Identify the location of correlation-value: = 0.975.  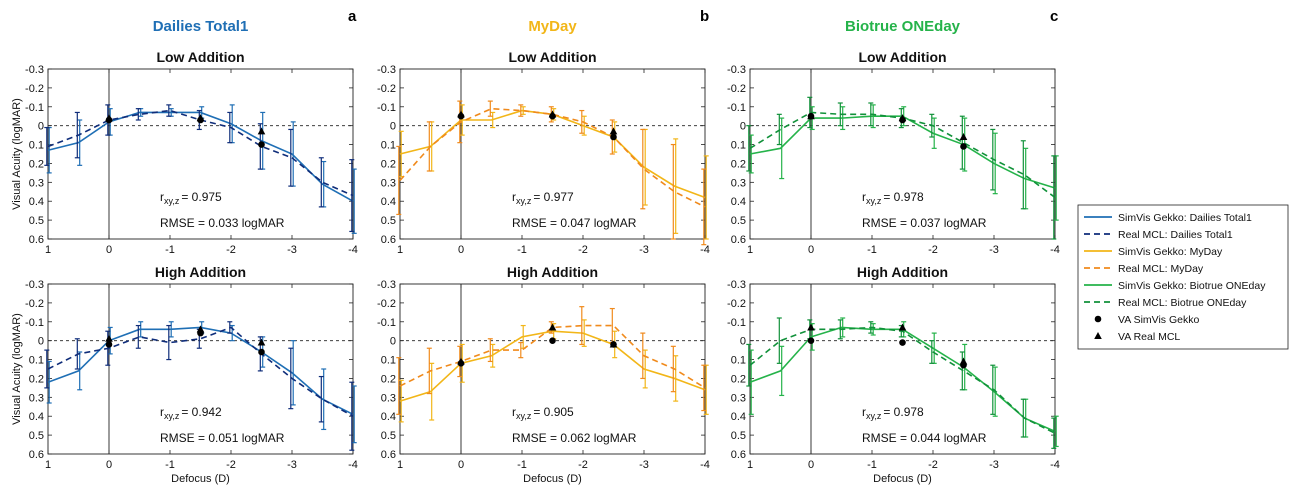
(201, 197).